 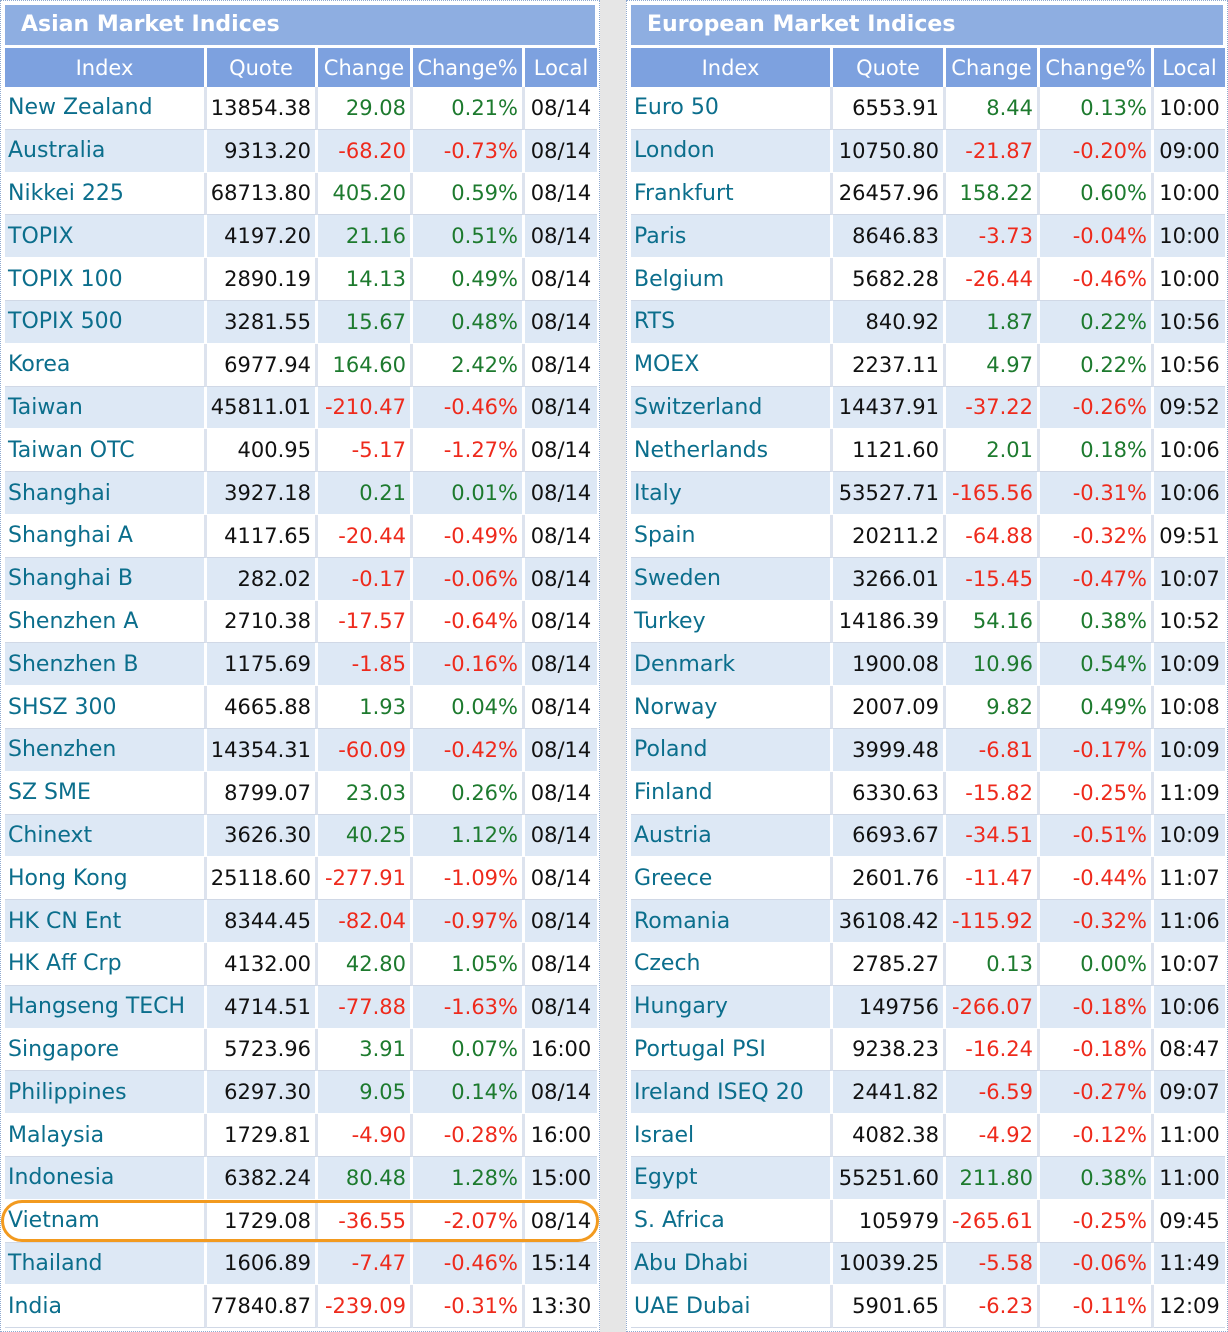 I want to click on index-name-link: Finland, so click(x=732, y=793).